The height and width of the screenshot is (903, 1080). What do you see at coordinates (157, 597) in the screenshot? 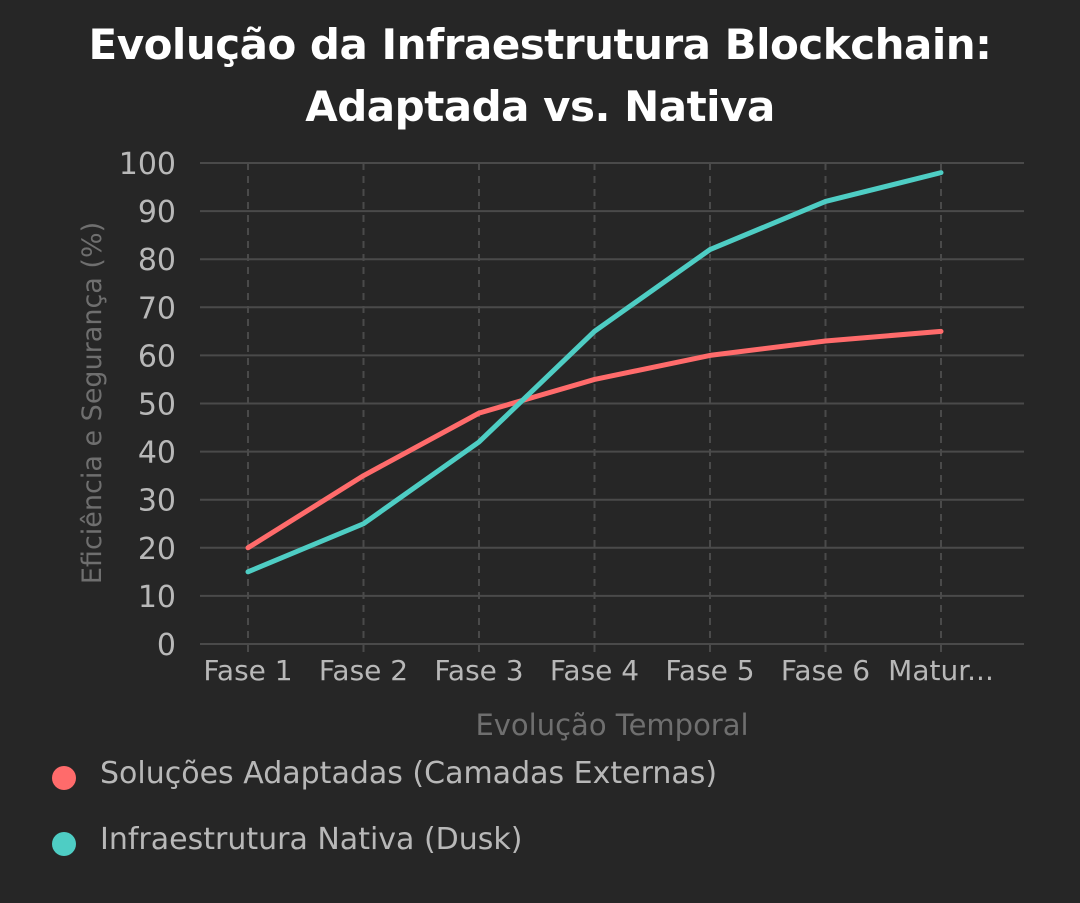
I see `y-tick-label: 10` at bounding box center [157, 597].